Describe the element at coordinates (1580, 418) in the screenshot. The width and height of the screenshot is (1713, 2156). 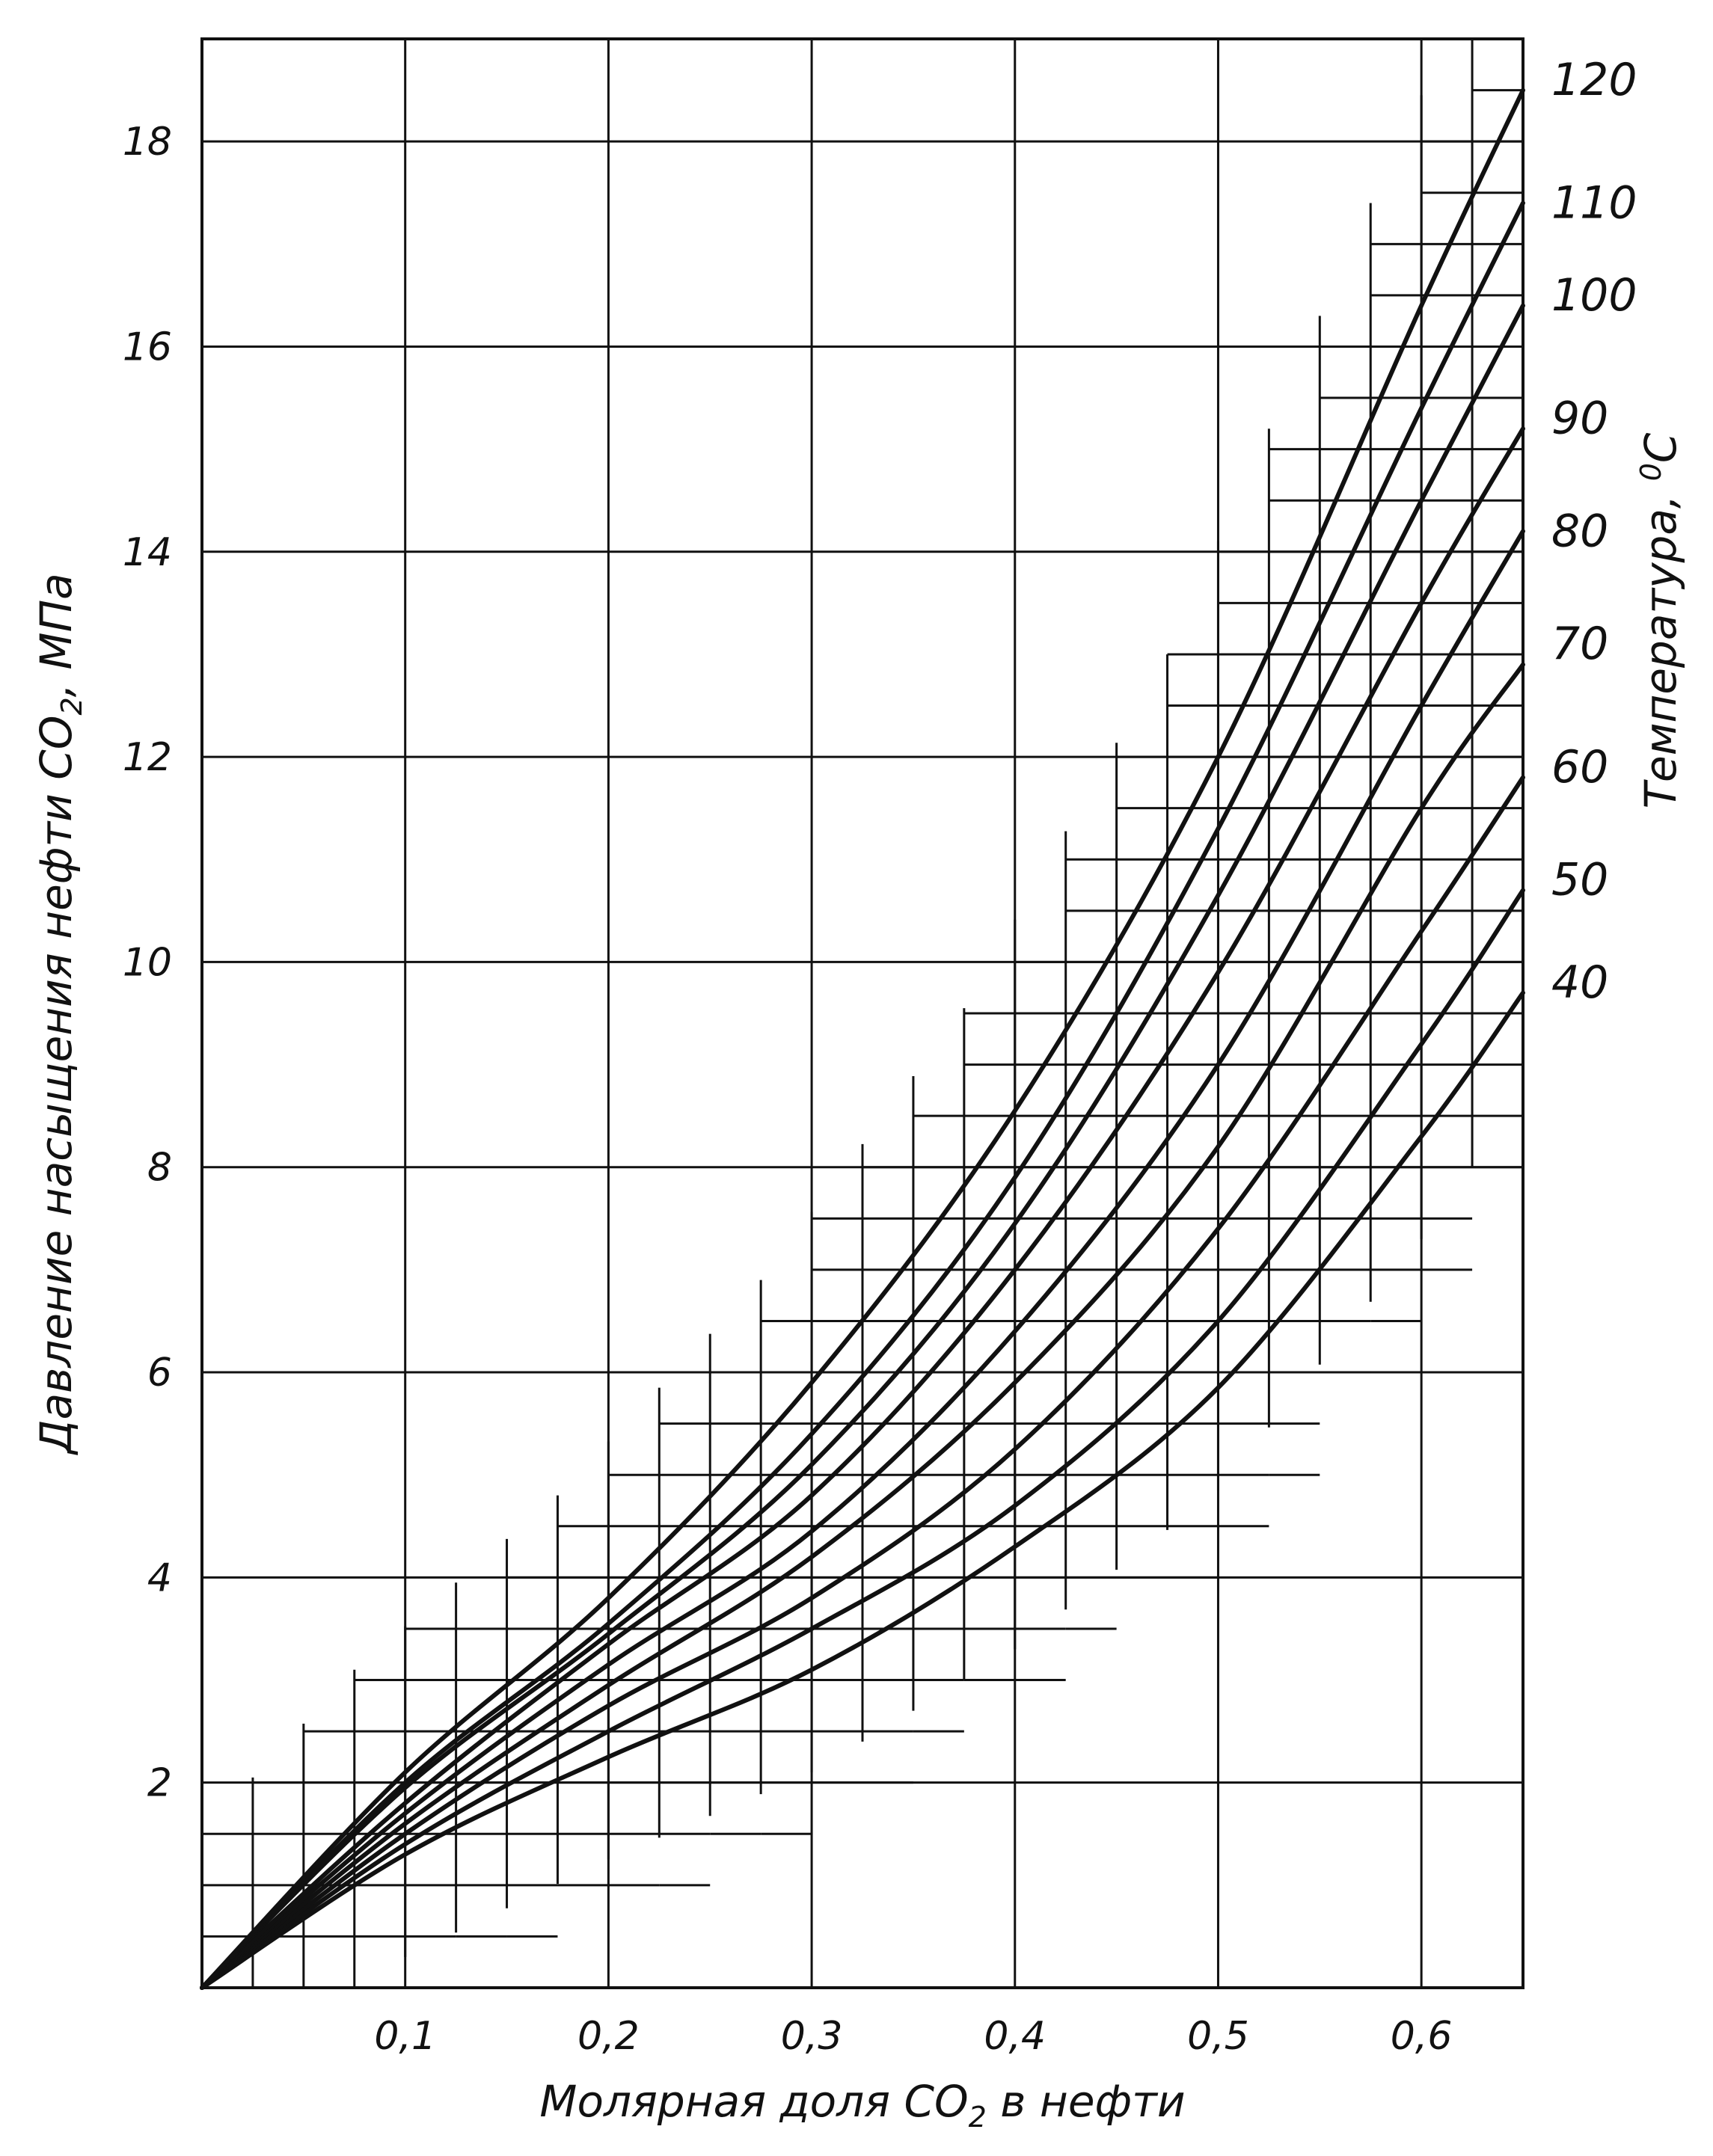
I see `series-label-90: 90` at that location.